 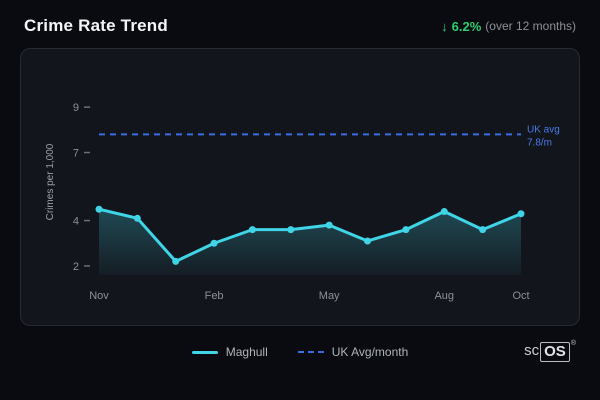 I want to click on legend-item-uk-avg: UK Avg/month, so click(x=353, y=352).